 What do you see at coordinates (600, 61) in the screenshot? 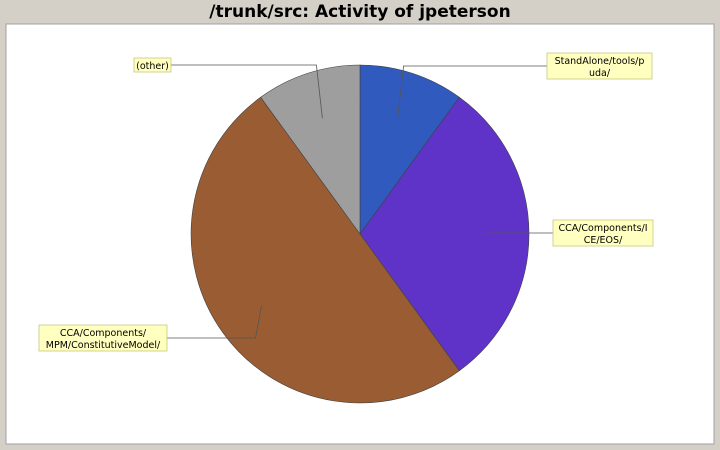
I see `slice-label-text: StandAlone/tools/p` at bounding box center [600, 61].